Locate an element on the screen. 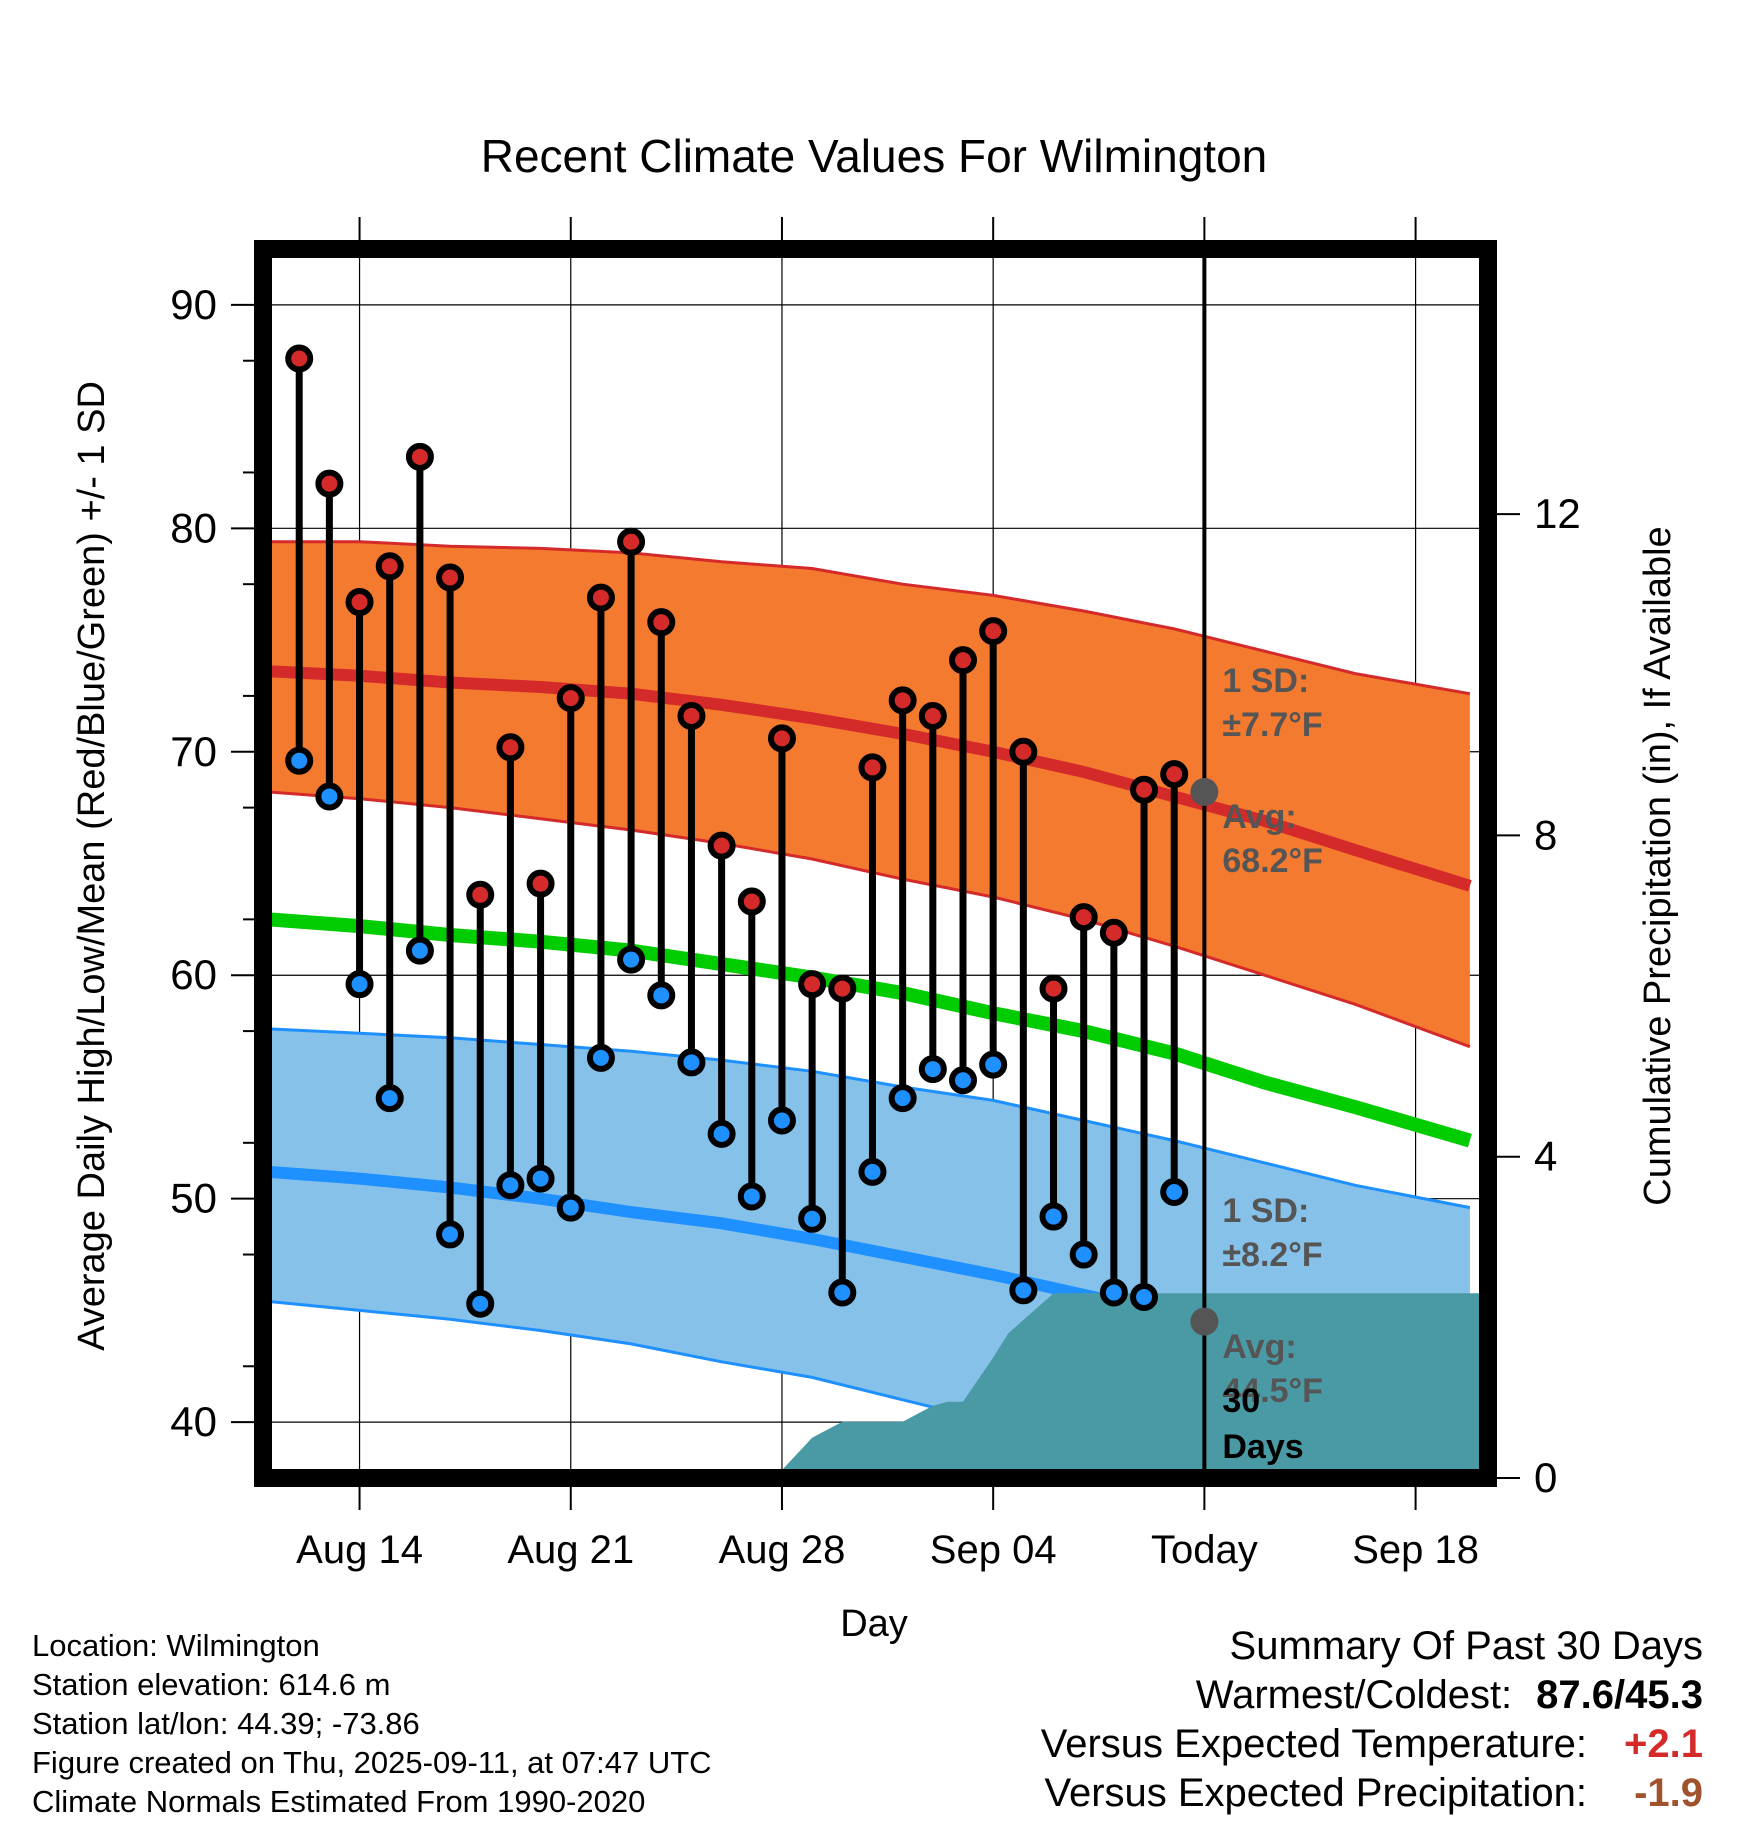 Image resolution: width=1748 pixels, height=1828 pixels. low-avg-value: 44.5°F is located at coordinates (1272, 1391).